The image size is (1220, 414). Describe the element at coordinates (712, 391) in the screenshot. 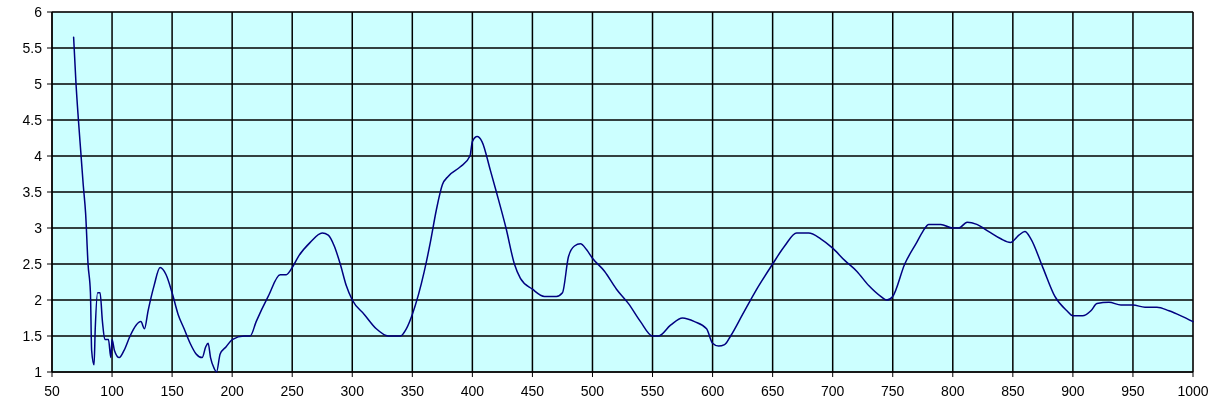

I see `x-tick-label: 600` at that location.